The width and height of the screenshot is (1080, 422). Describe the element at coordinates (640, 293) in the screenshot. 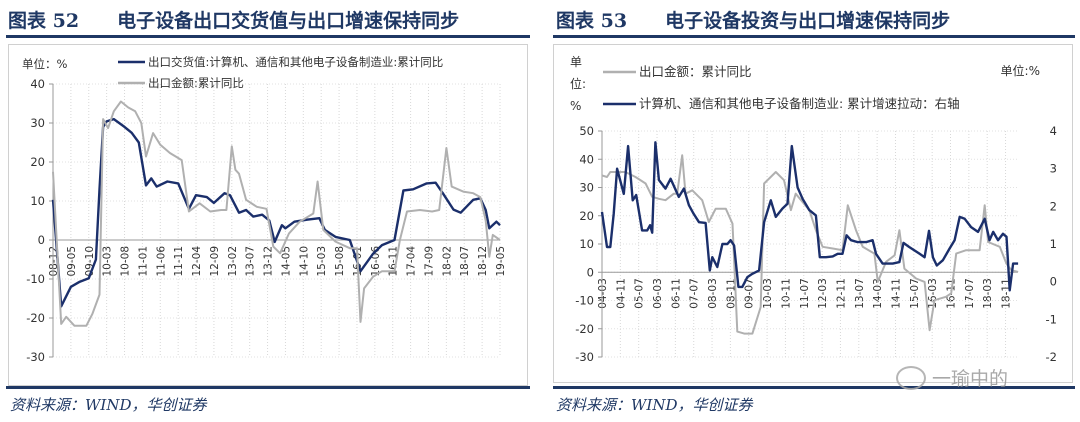

I see `x-tick-label: 05-07` at that location.